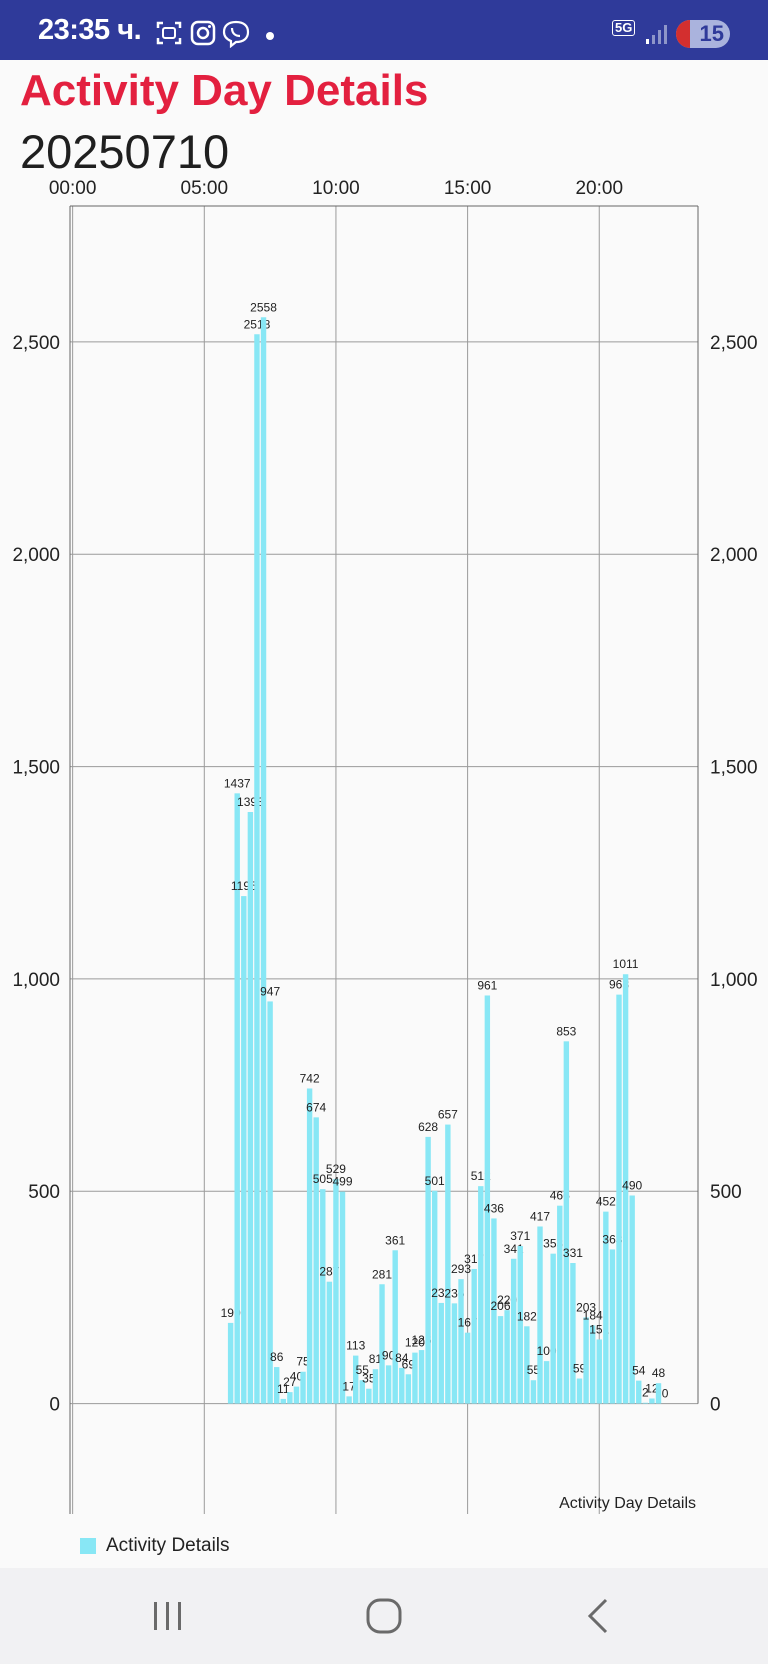 Image resolution: width=768 pixels, height=1664 pixels. I want to click on legend-label: Activity Details, so click(168, 1545).